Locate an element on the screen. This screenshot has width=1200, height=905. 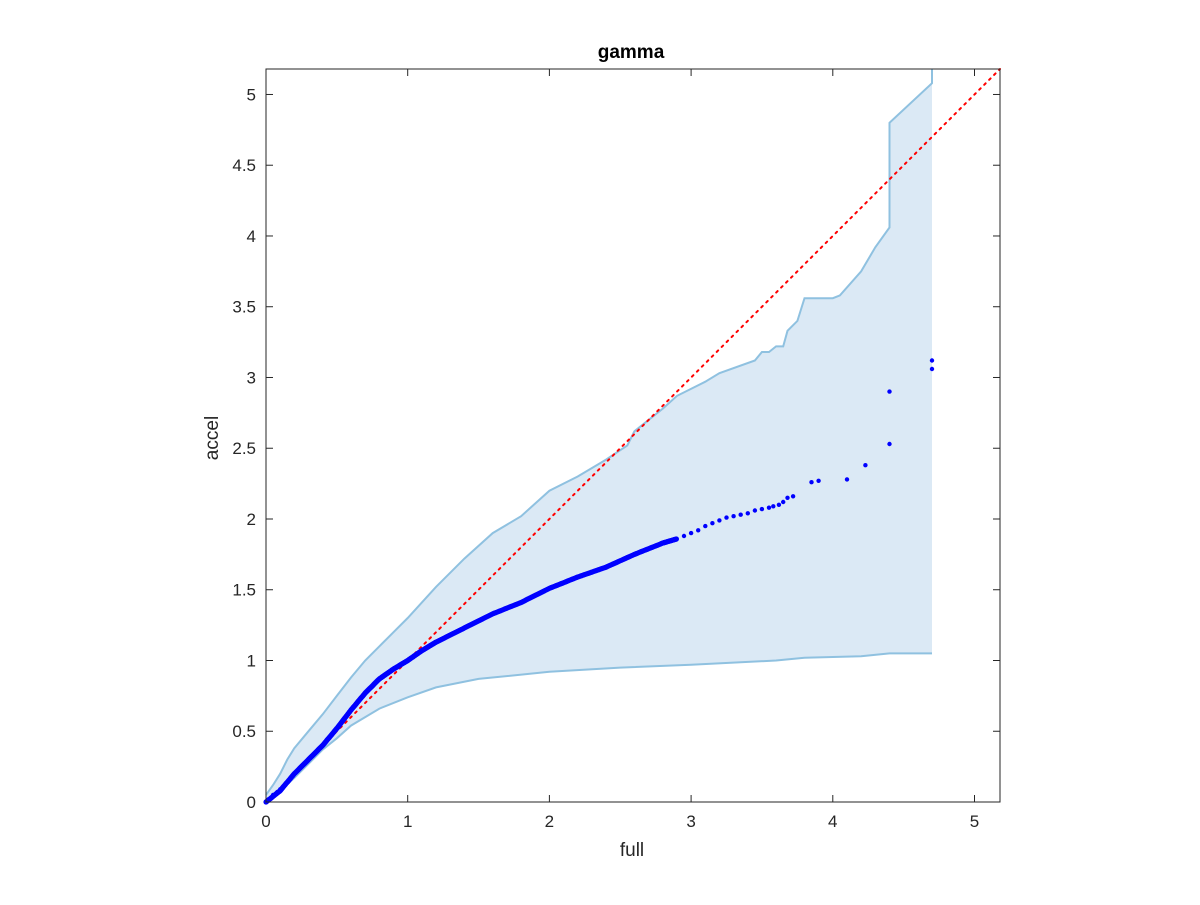
x-tick-label: 3 is located at coordinates (690, 821).